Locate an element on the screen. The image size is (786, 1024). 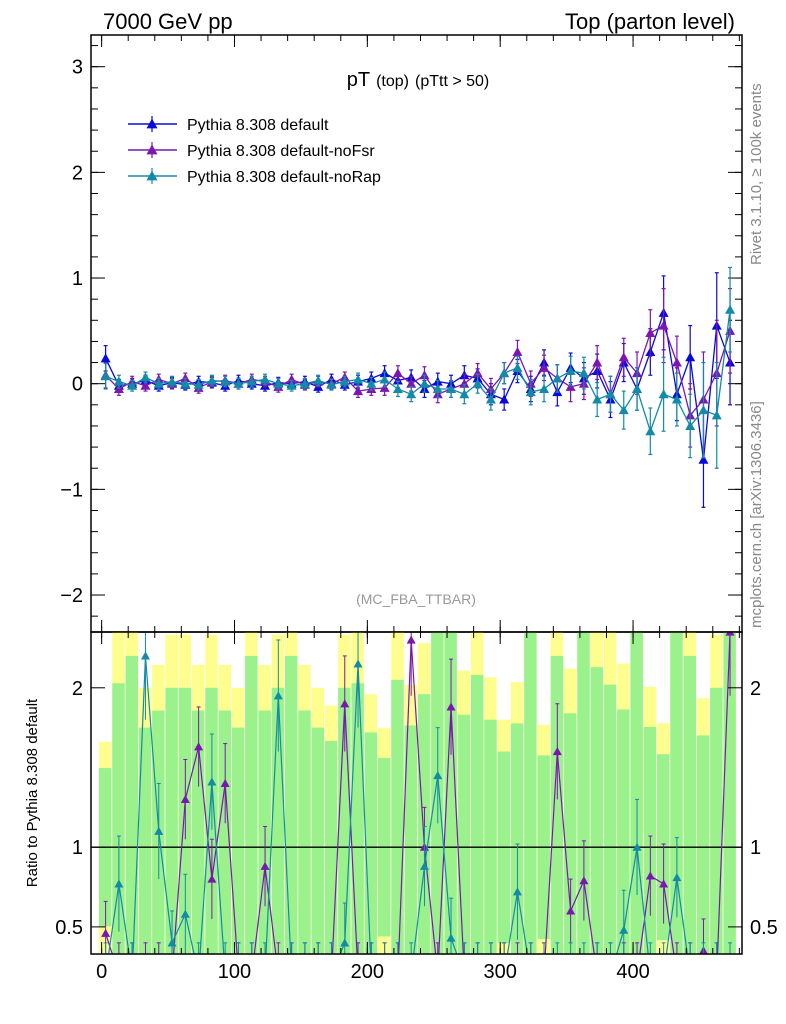
x-tick-label: 200 is located at coordinates (367, 972).